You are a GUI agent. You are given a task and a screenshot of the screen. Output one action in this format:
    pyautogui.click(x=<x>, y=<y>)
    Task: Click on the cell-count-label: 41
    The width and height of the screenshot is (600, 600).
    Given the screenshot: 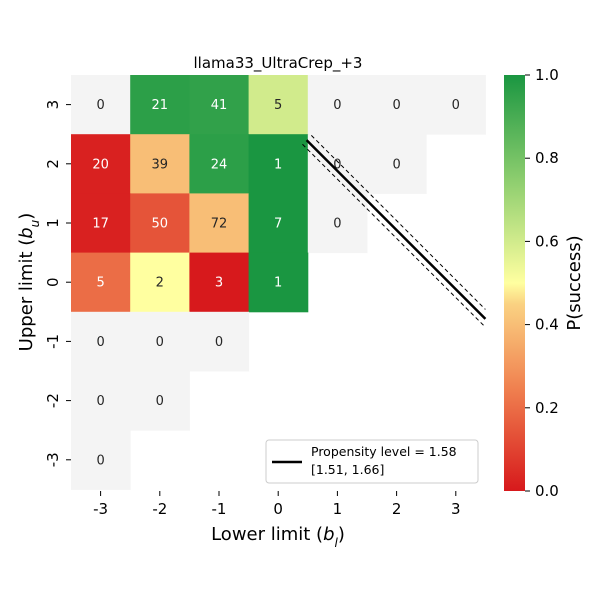 What is the action you would take?
    pyautogui.click(x=219, y=105)
    